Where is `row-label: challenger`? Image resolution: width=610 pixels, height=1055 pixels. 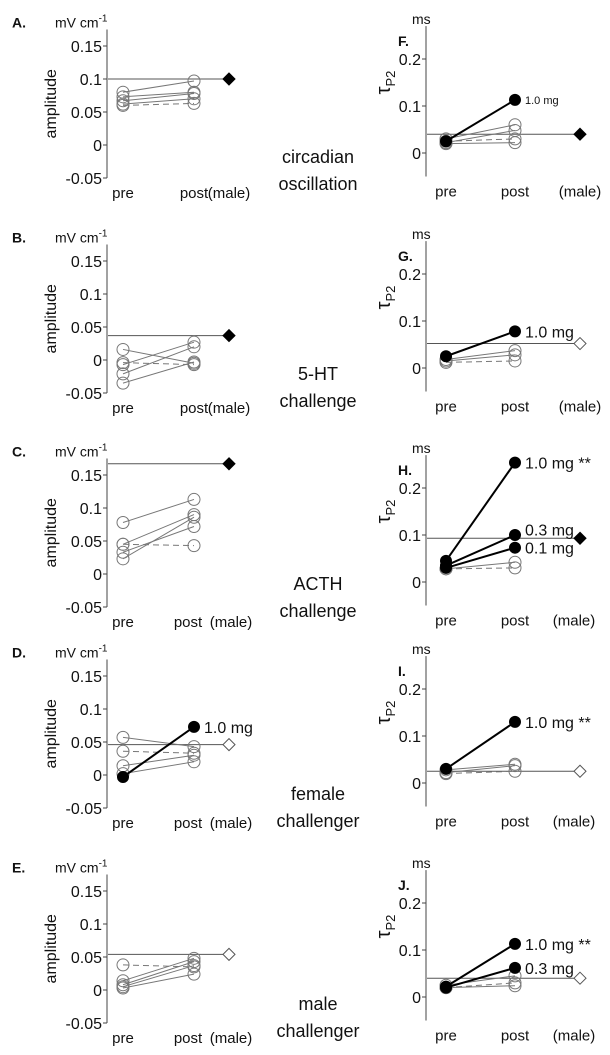 row-label: challenger is located at coordinates (317, 1031).